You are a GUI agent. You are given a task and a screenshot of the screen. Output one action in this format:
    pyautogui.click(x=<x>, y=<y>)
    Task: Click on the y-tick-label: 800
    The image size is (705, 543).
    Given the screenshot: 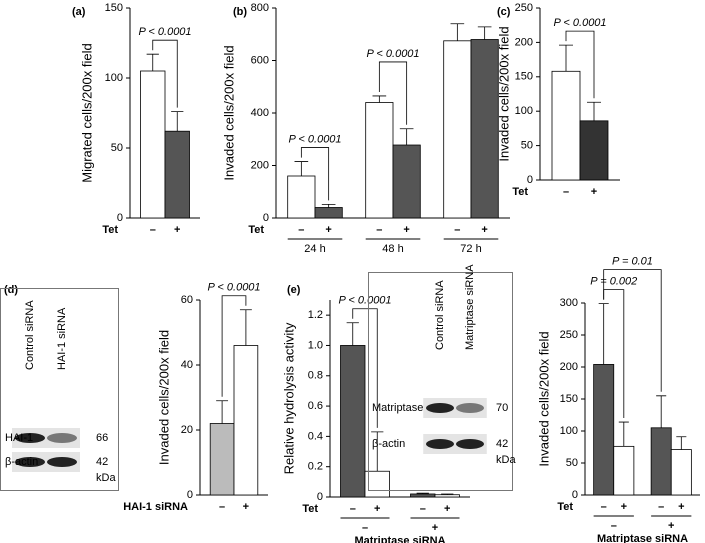 What is the action you would take?
    pyautogui.click(x=260, y=8)
    